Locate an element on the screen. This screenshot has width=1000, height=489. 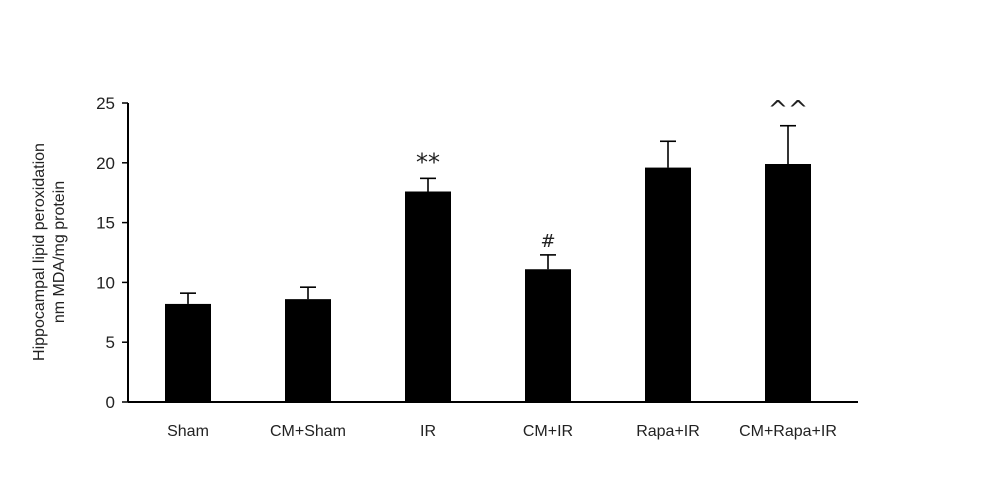
significance-marker: ^^ is located at coordinates (788, 110).